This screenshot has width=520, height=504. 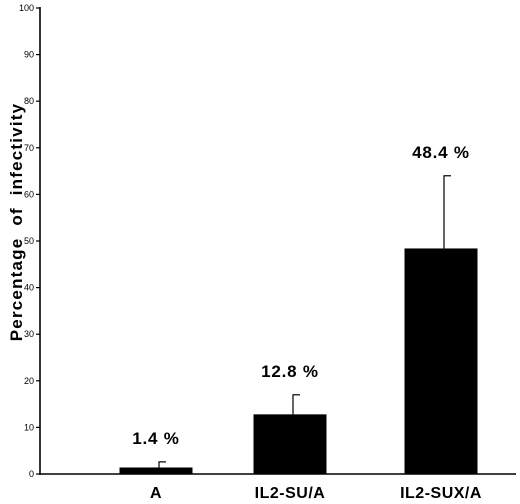 What do you see at coordinates (29, 101) in the screenshot?
I see `y-tick-label: 80` at bounding box center [29, 101].